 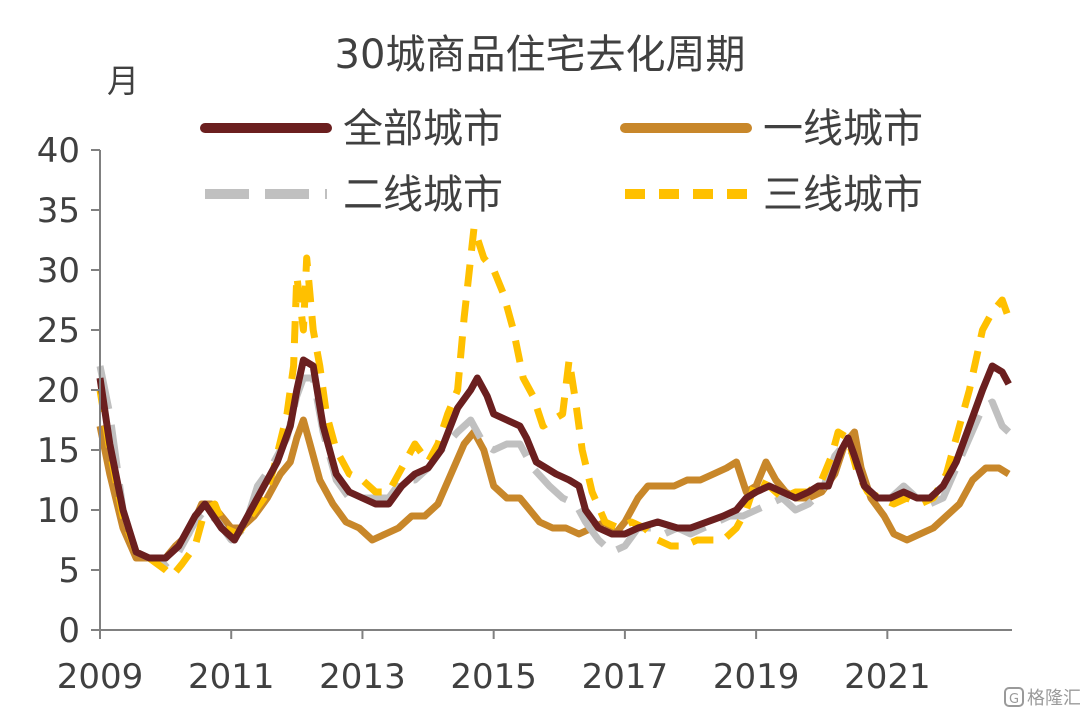 I want to click on legend-label-1: 一线城市, so click(x=843, y=129).